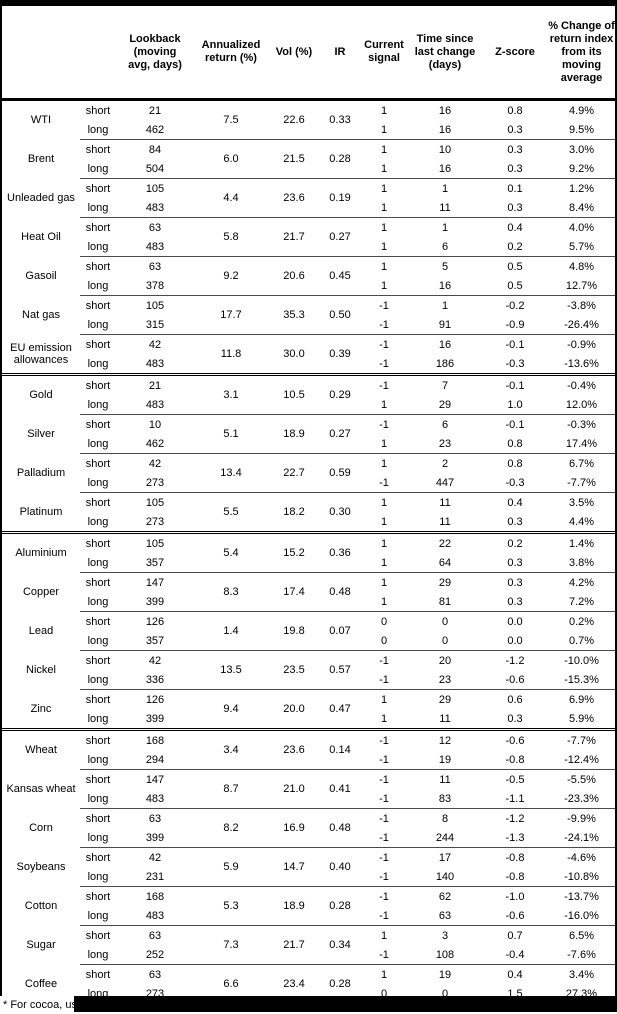  I want to click on lookback-value: 168, so click(155, 896).